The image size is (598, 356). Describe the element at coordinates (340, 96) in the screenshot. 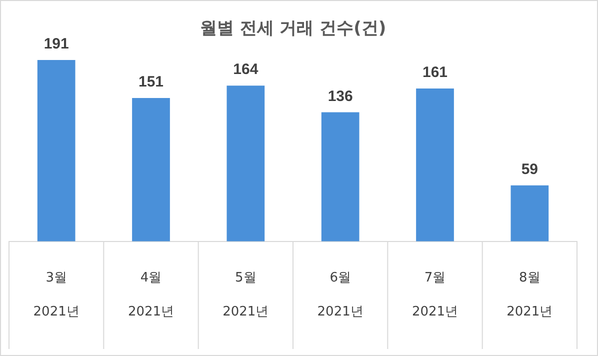

I see `data-label: 136` at that location.